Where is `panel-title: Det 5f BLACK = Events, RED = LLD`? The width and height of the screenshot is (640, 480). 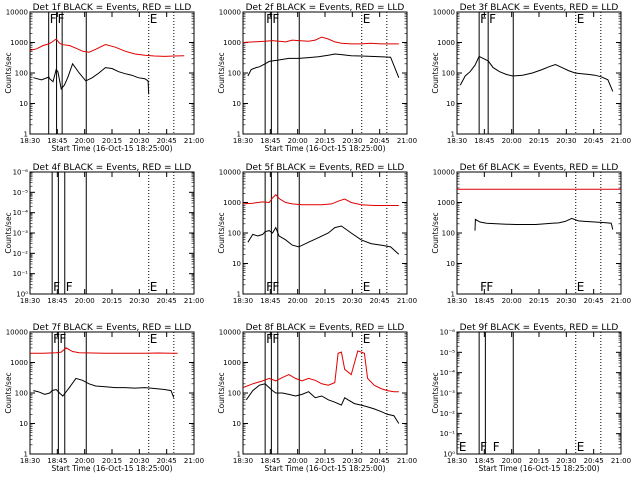
panel-title: Det 5f BLACK = Events, RED = LLD is located at coordinates (325, 168).